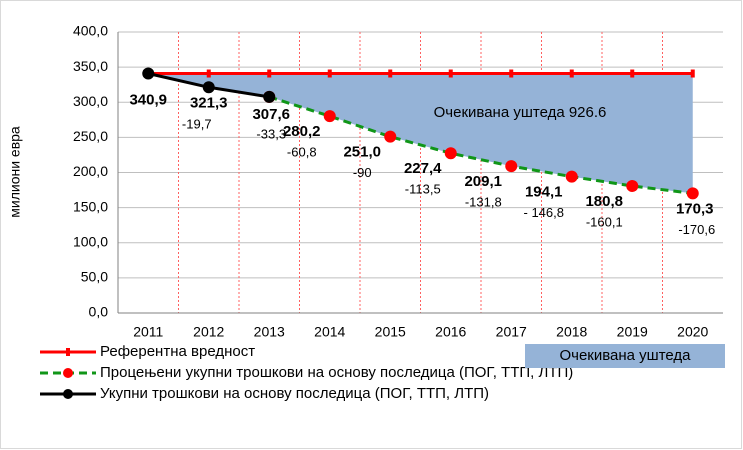 The width and height of the screenshot is (743, 450). What do you see at coordinates (177, 351) in the screenshot?
I see `legend-label: Референтна вредност` at bounding box center [177, 351].